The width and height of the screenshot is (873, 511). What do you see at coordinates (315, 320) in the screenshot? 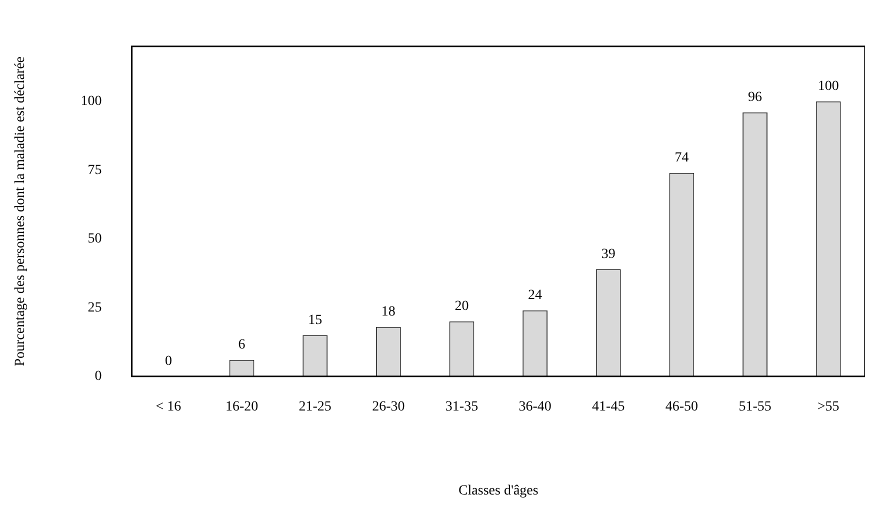
I see `data-label: 15` at bounding box center [315, 320].